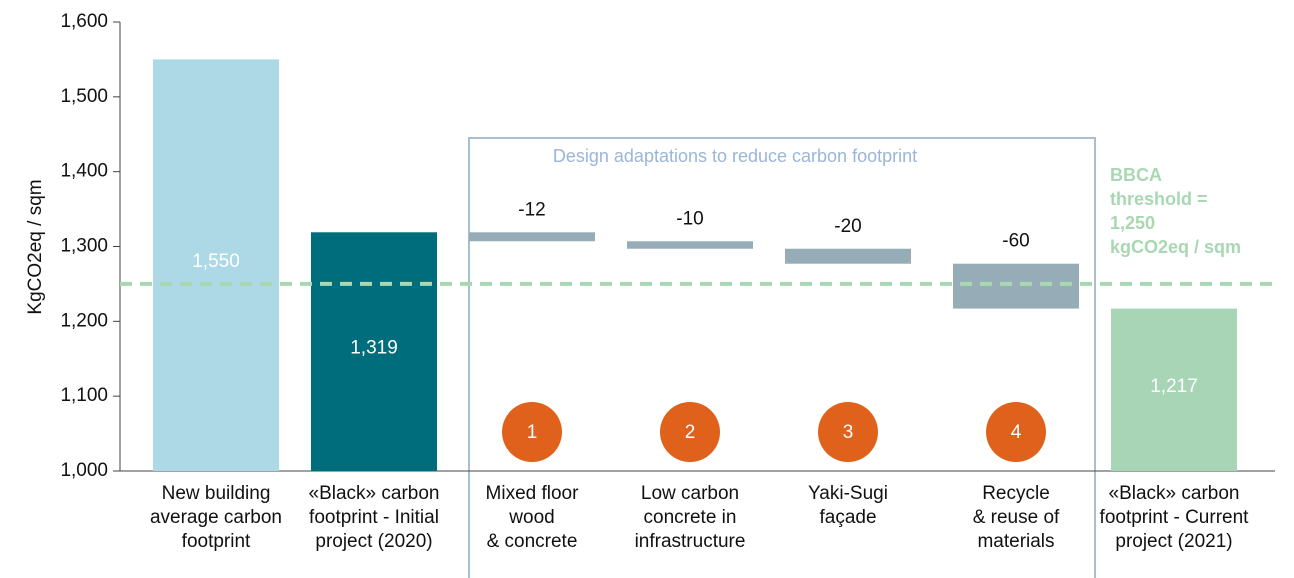  I want to click on badge-label: 4, so click(1016, 432).